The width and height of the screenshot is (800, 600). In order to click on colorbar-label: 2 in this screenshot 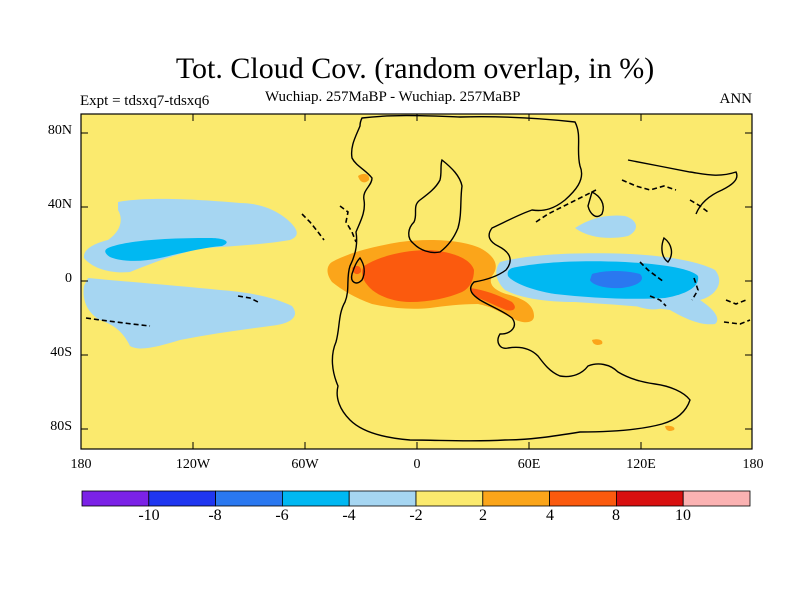, I will do `click(483, 515)`.